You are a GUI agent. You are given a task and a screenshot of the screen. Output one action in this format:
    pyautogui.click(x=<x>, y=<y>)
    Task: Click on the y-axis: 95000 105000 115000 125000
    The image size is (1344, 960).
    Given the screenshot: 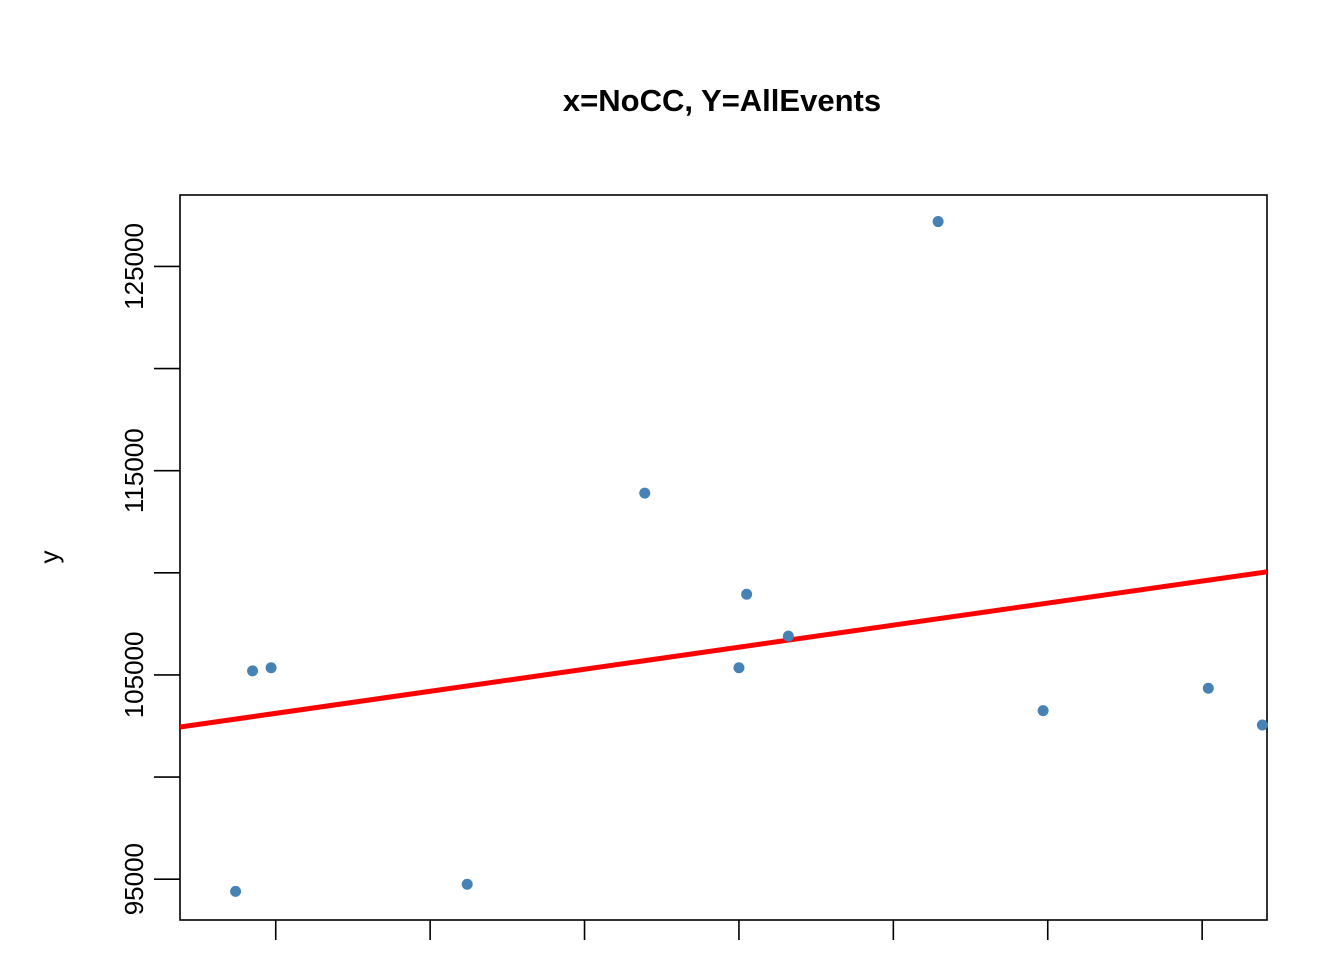 What is the action you would take?
    pyautogui.click(x=149, y=569)
    